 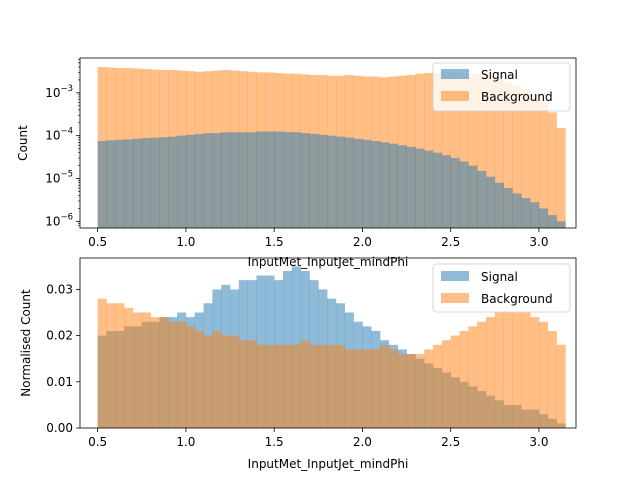 What do you see at coordinates (59, 382) in the screenshot?
I see `bottom-y-tick-label-1: 0.01` at bounding box center [59, 382].